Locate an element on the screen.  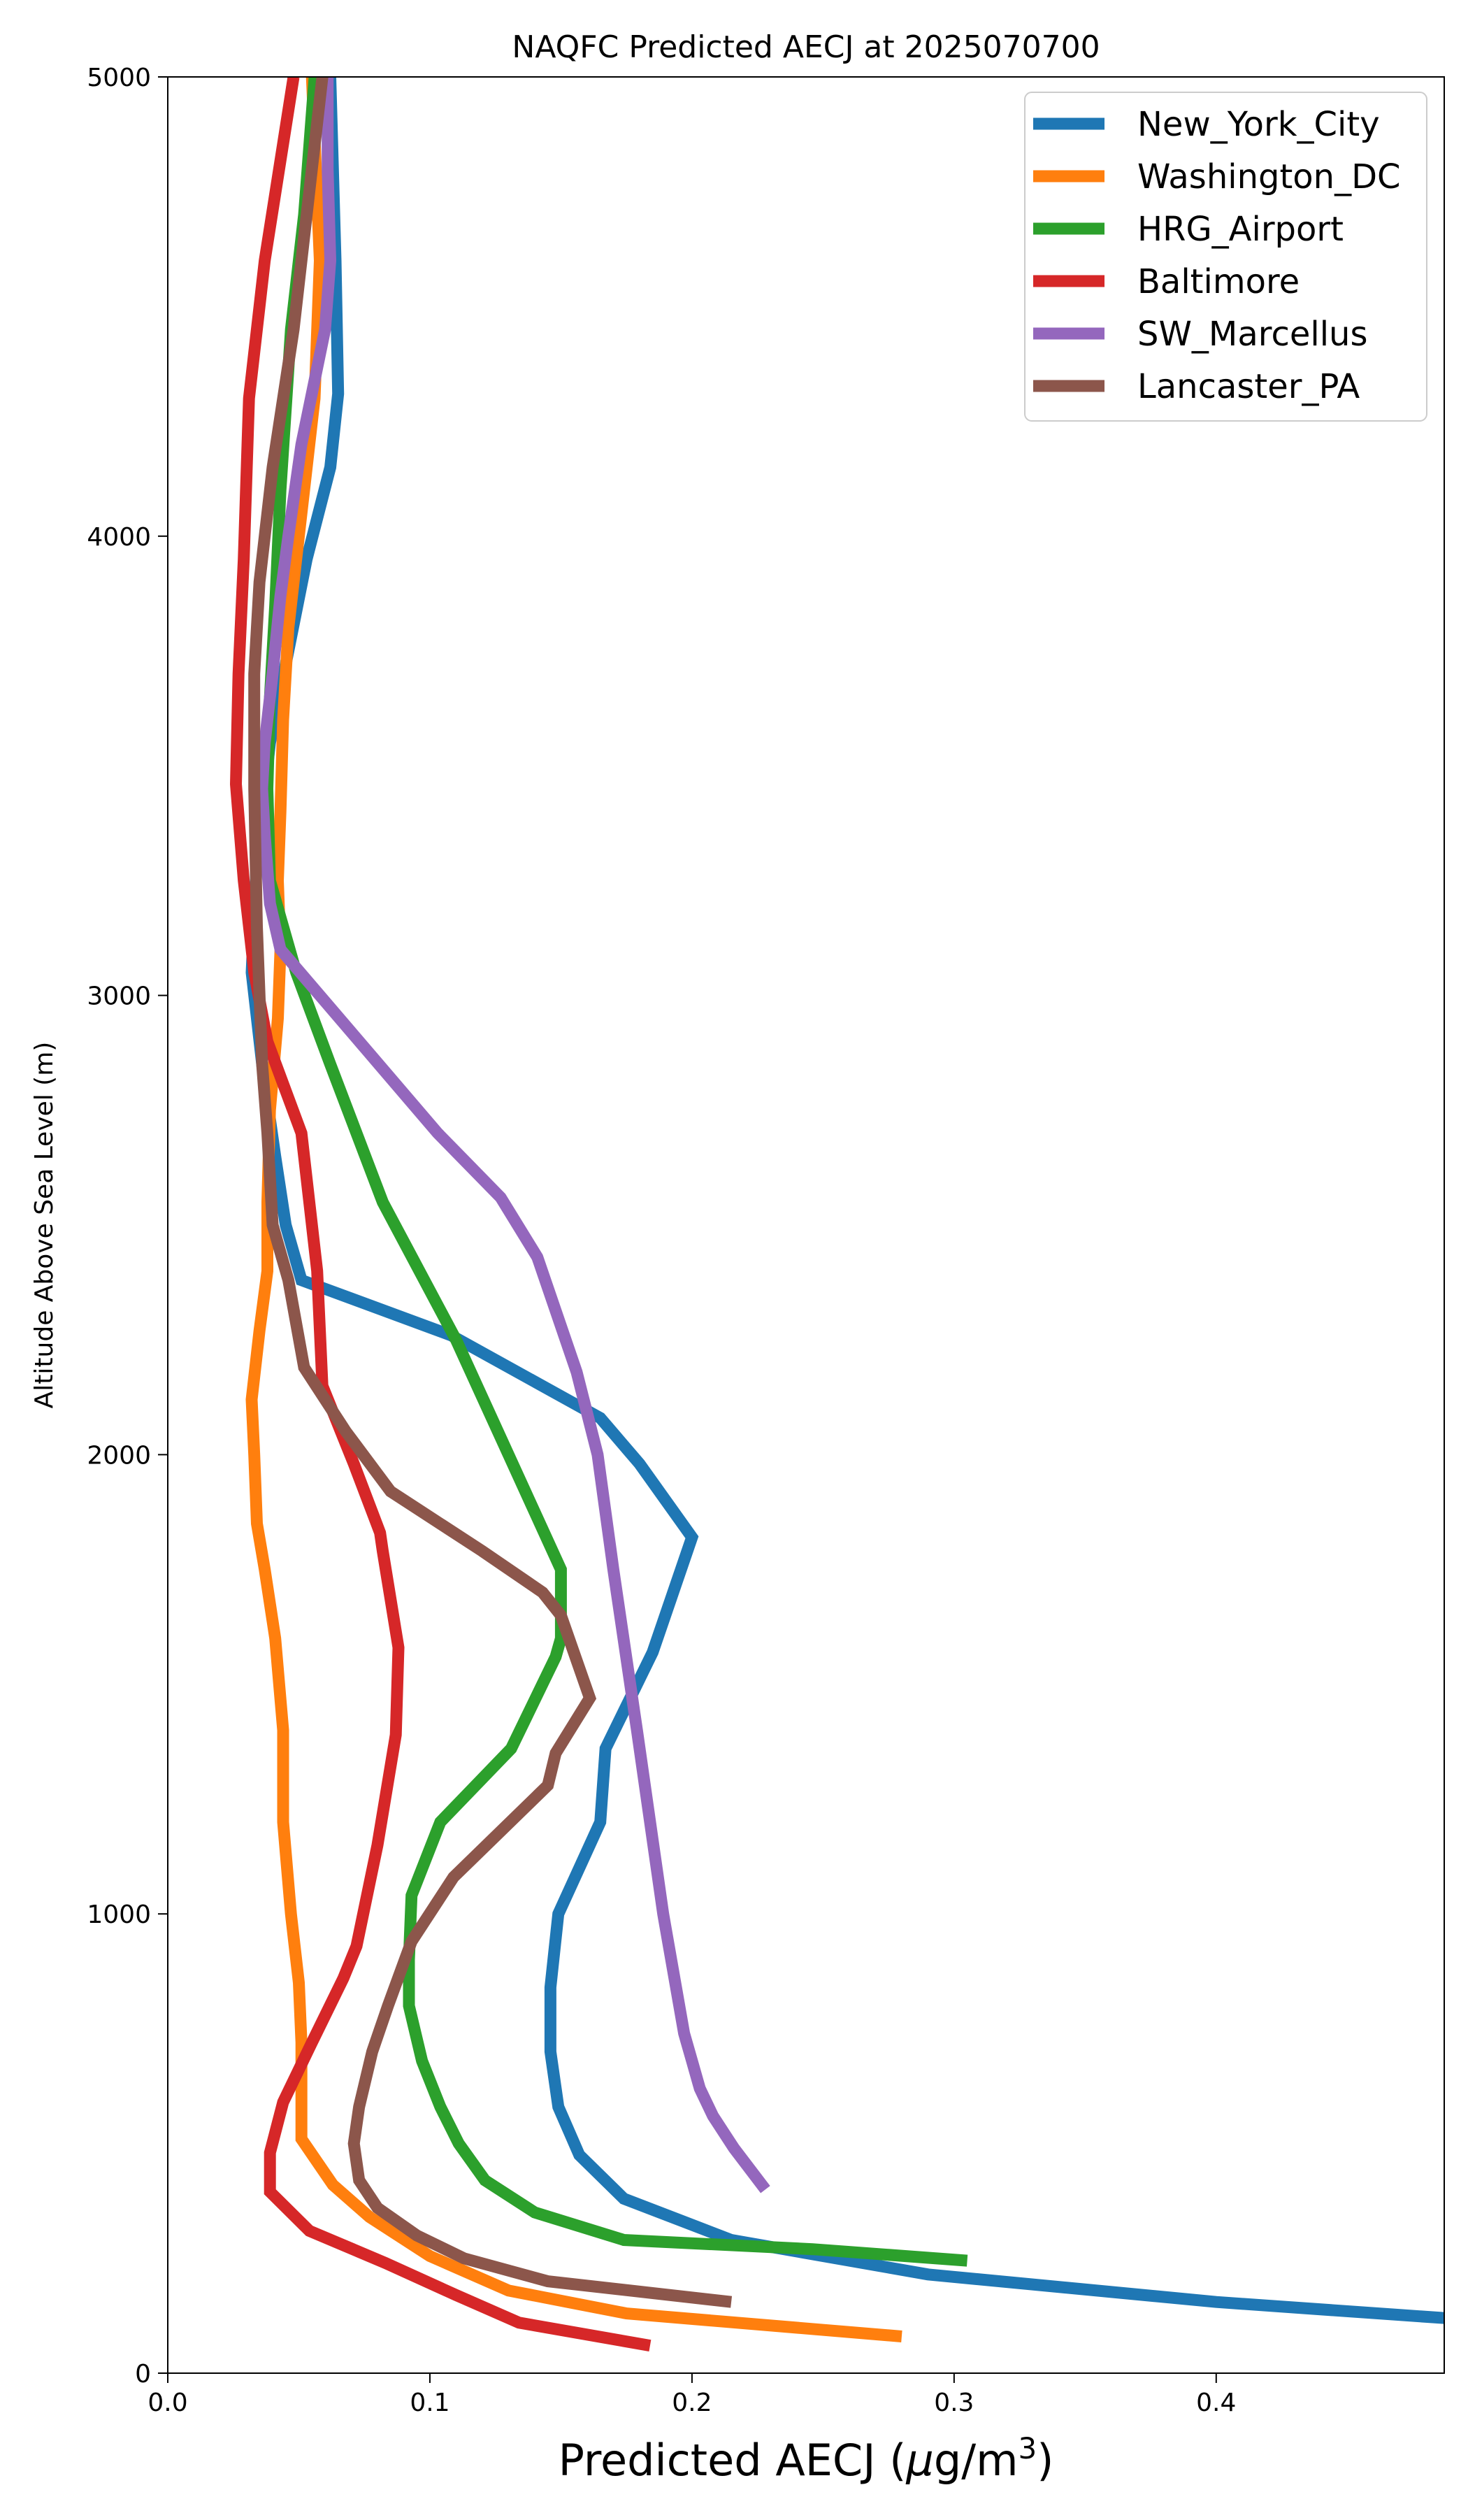
x-axis: 0.0 0.1 0.2 0.3 0.4 is located at coordinates (691, 2395).